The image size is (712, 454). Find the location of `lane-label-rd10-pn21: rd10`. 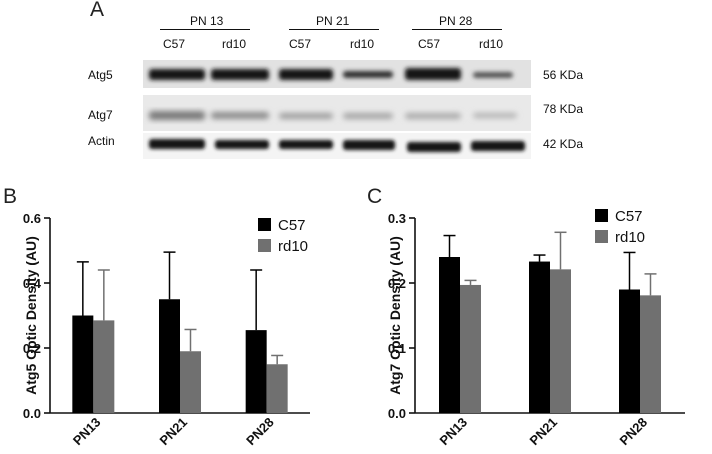

lane-label-rd10-pn21: rd10 is located at coordinates (362, 44).